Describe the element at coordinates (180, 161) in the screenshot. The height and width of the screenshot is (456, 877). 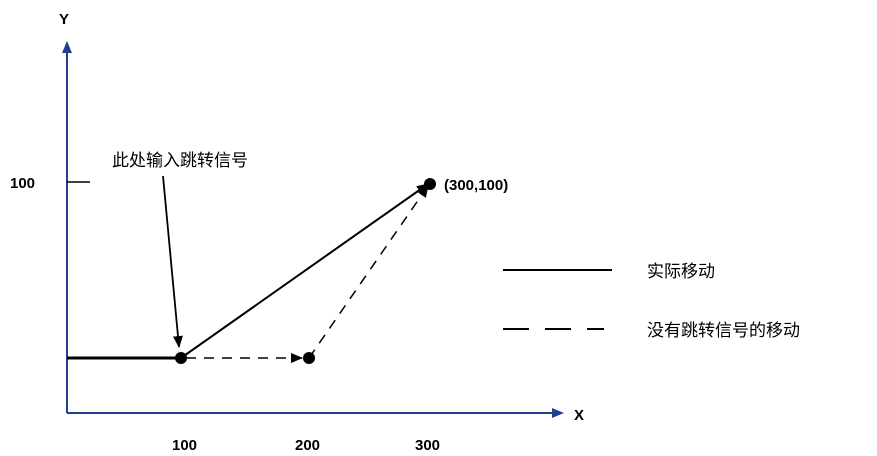
I see `jump-input-annotation: 此处输入跳转信号` at that location.